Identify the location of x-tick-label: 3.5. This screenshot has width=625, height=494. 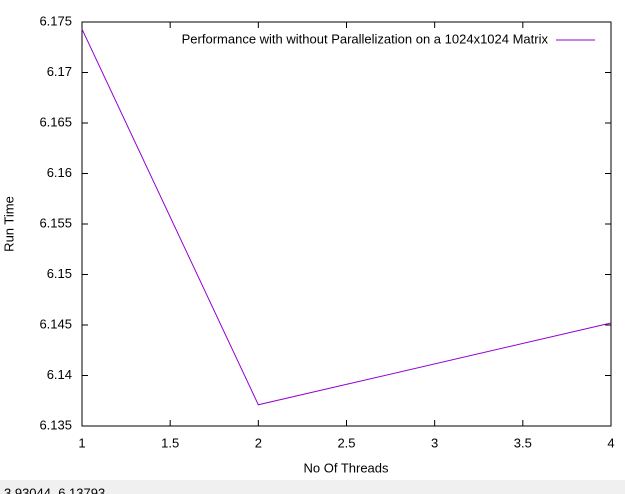
(523, 442).